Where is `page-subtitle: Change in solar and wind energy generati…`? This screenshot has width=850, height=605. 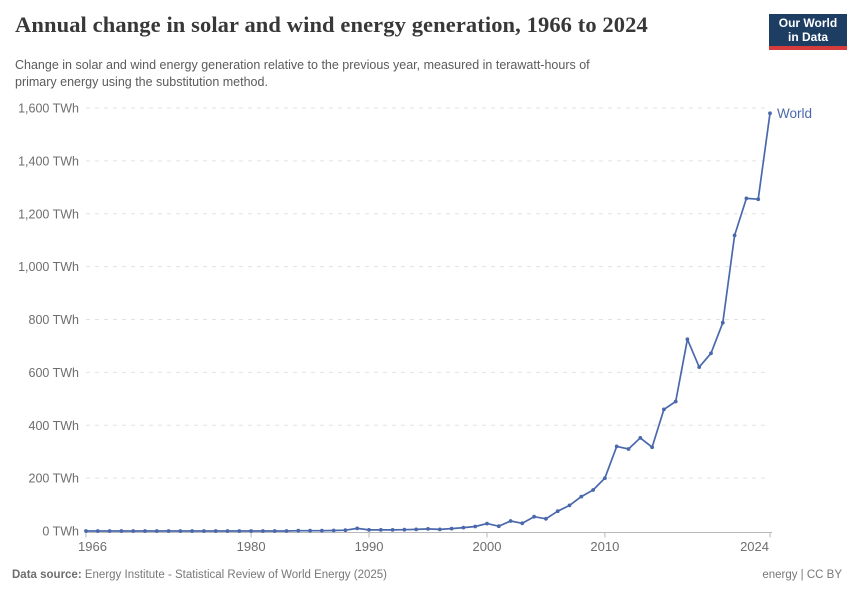
page-subtitle: Change in solar and wind energy generati… is located at coordinates (375, 74).